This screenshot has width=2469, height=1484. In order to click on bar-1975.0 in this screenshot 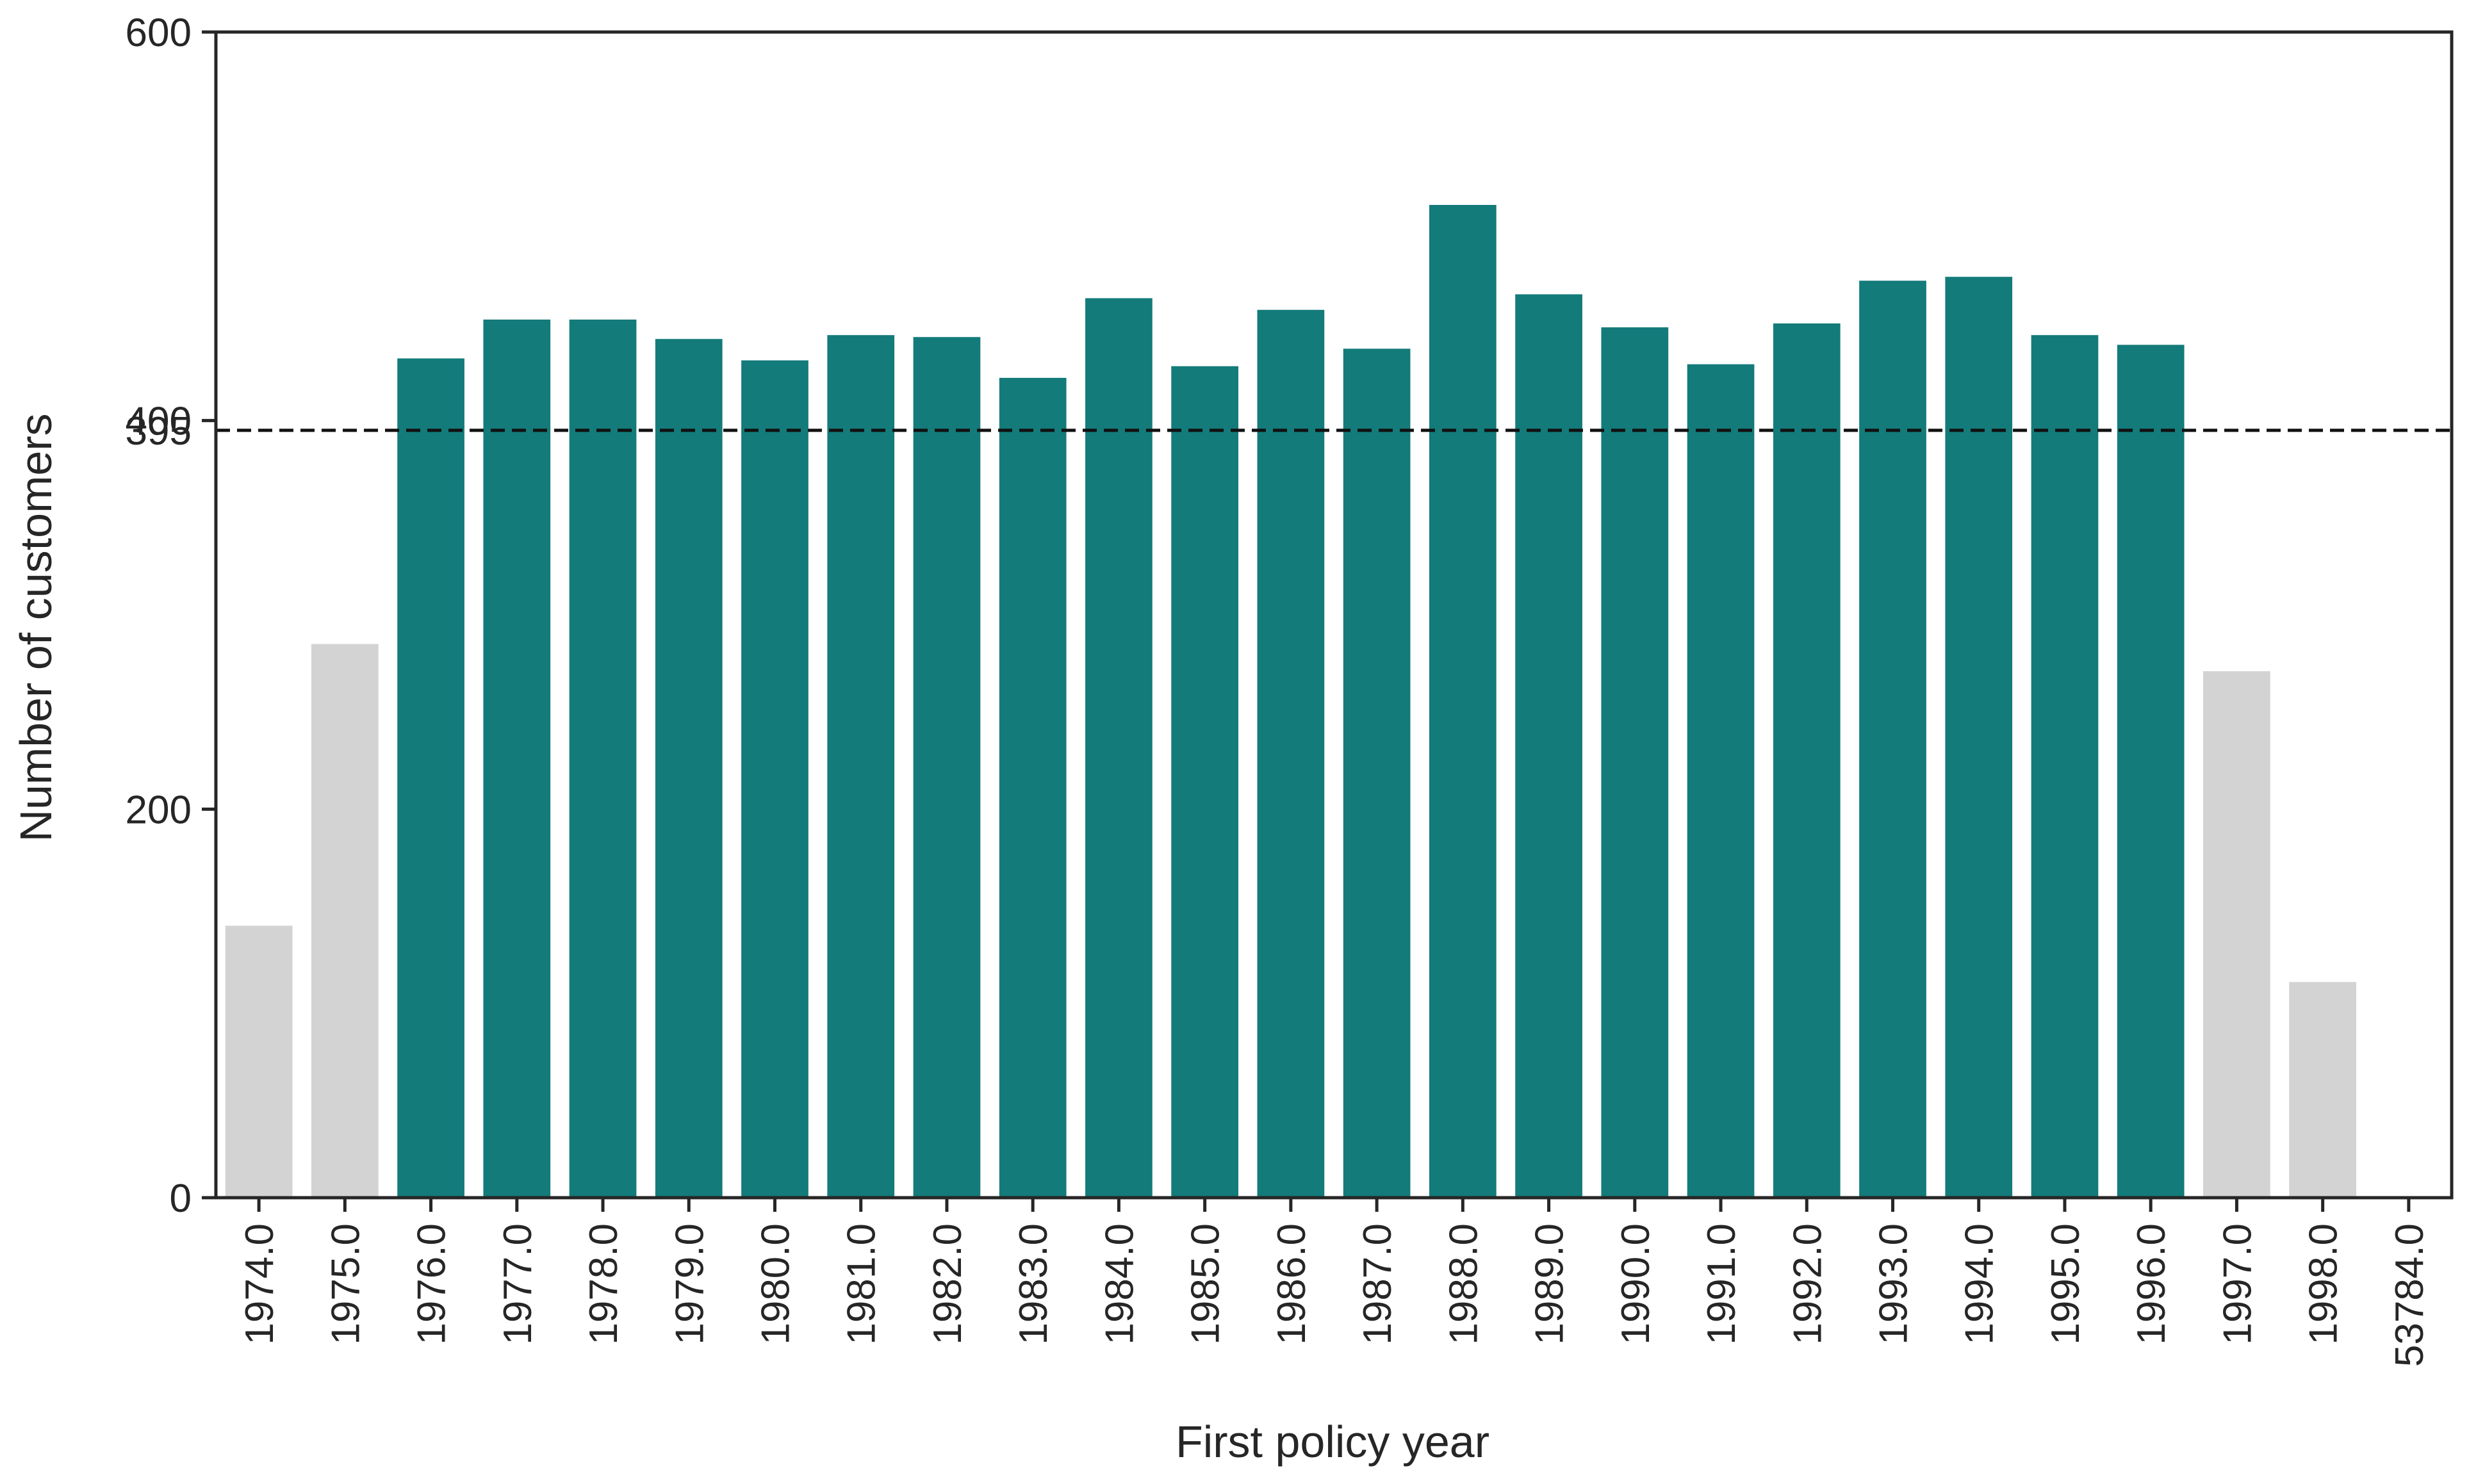, I will do `click(345, 921)`.